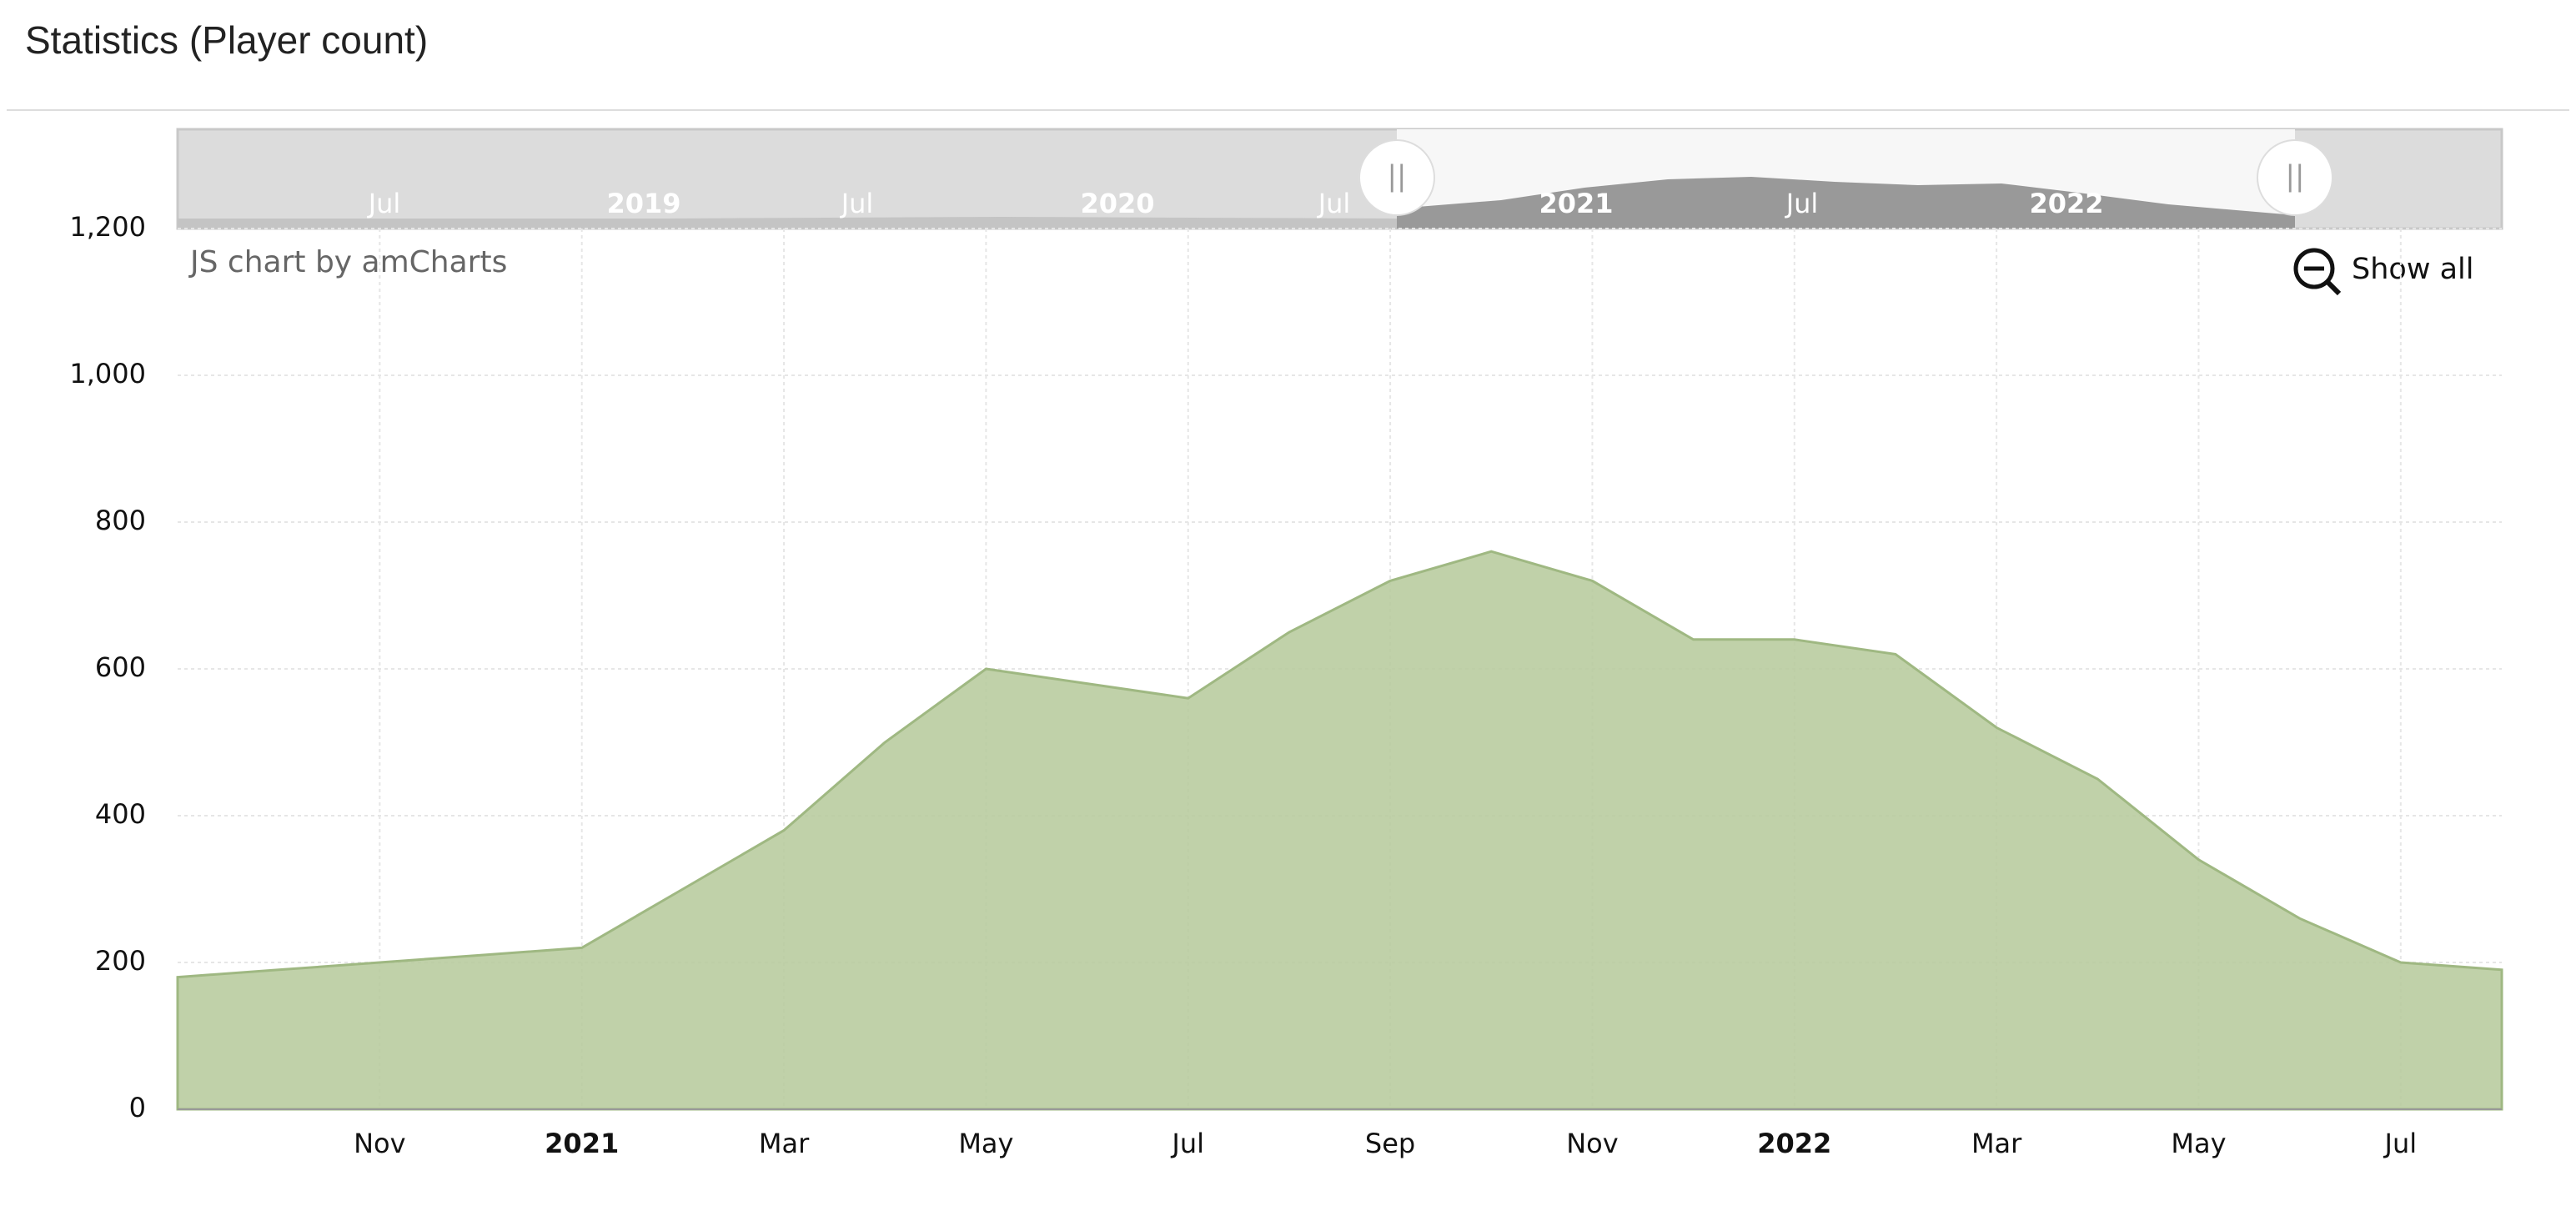  What do you see at coordinates (643, 203) in the screenshot?
I see `navigator-label: 2019` at bounding box center [643, 203].